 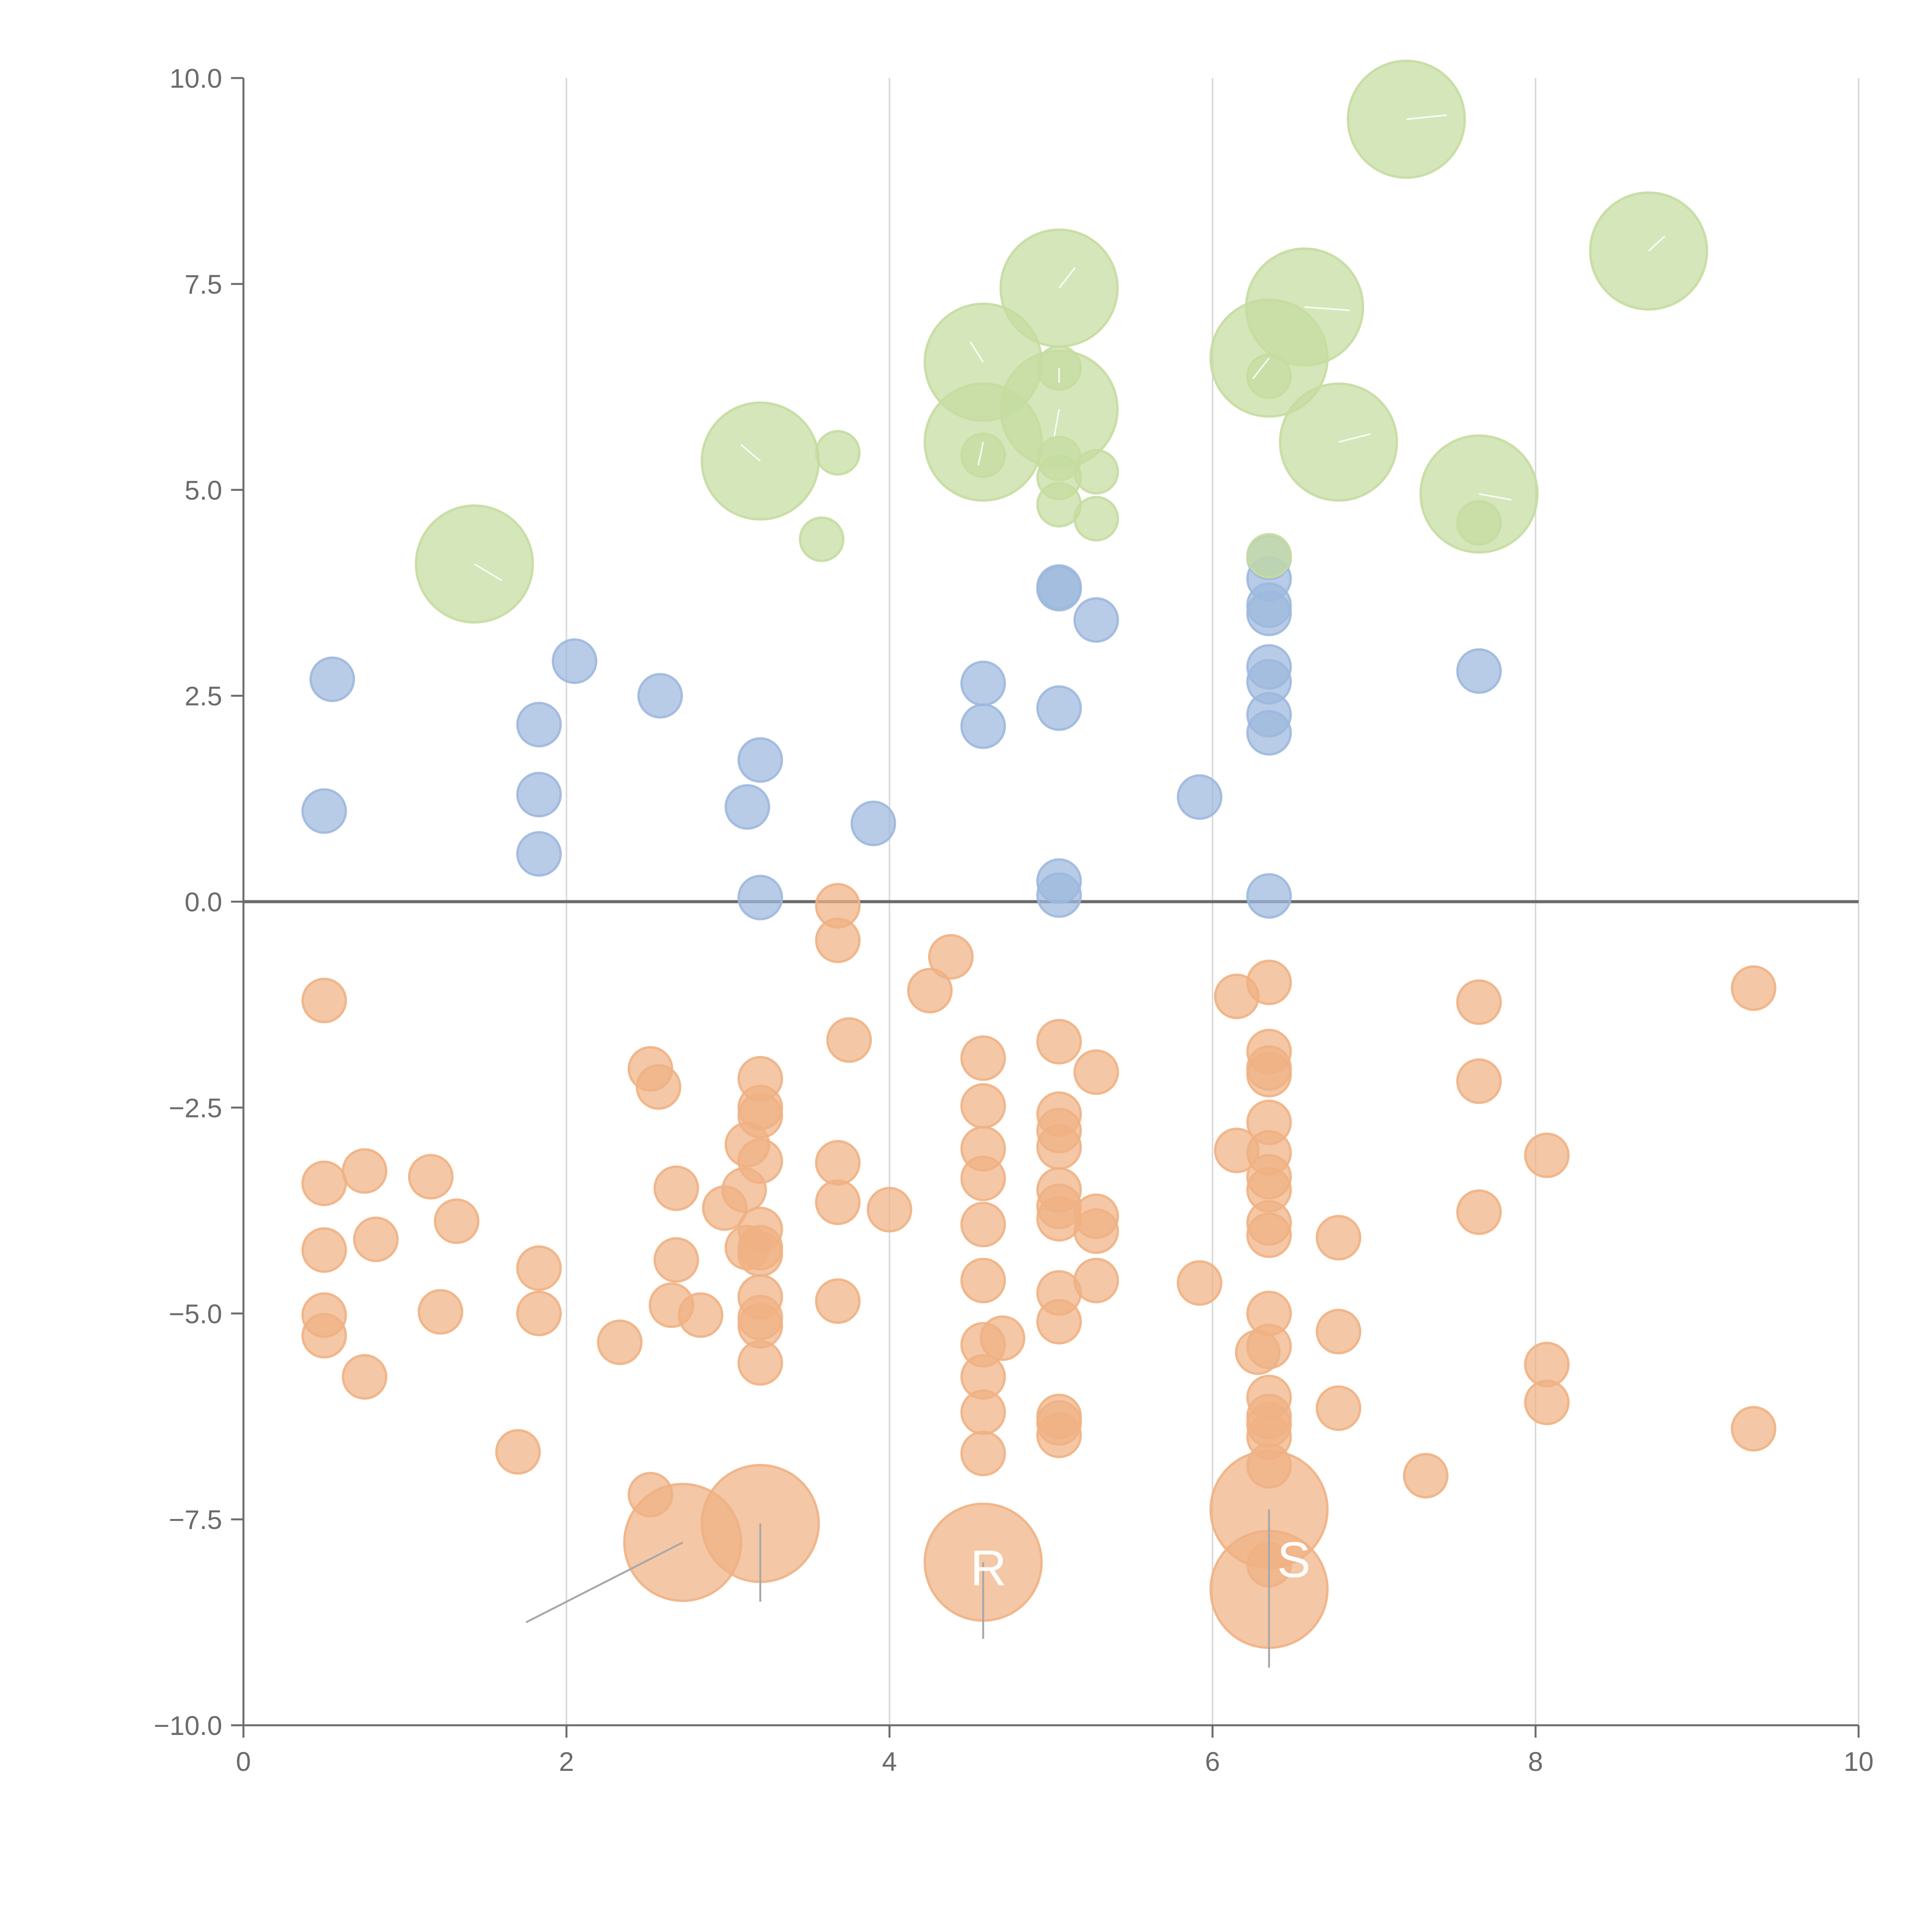 I want to click on y-tick-label-5: 2.5, so click(x=204, y=696).